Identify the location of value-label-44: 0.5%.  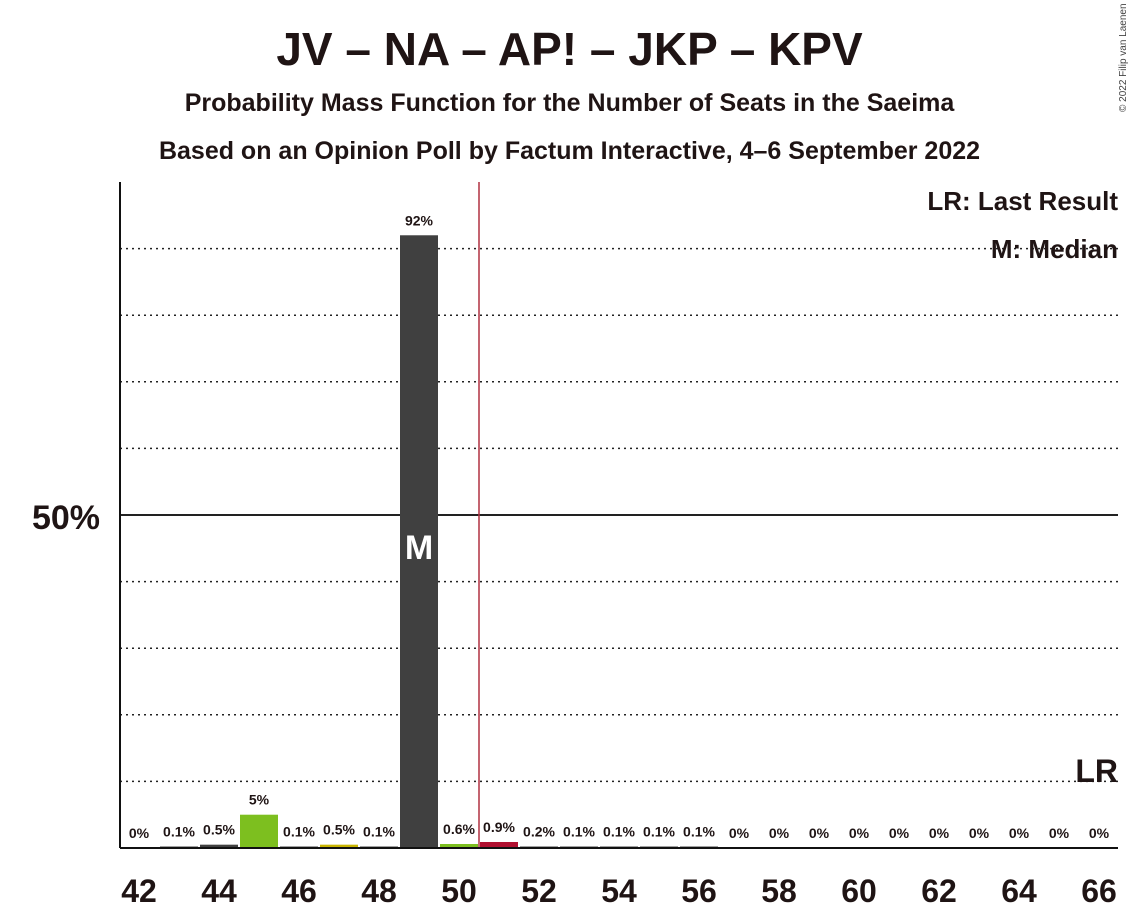
(219, 830).